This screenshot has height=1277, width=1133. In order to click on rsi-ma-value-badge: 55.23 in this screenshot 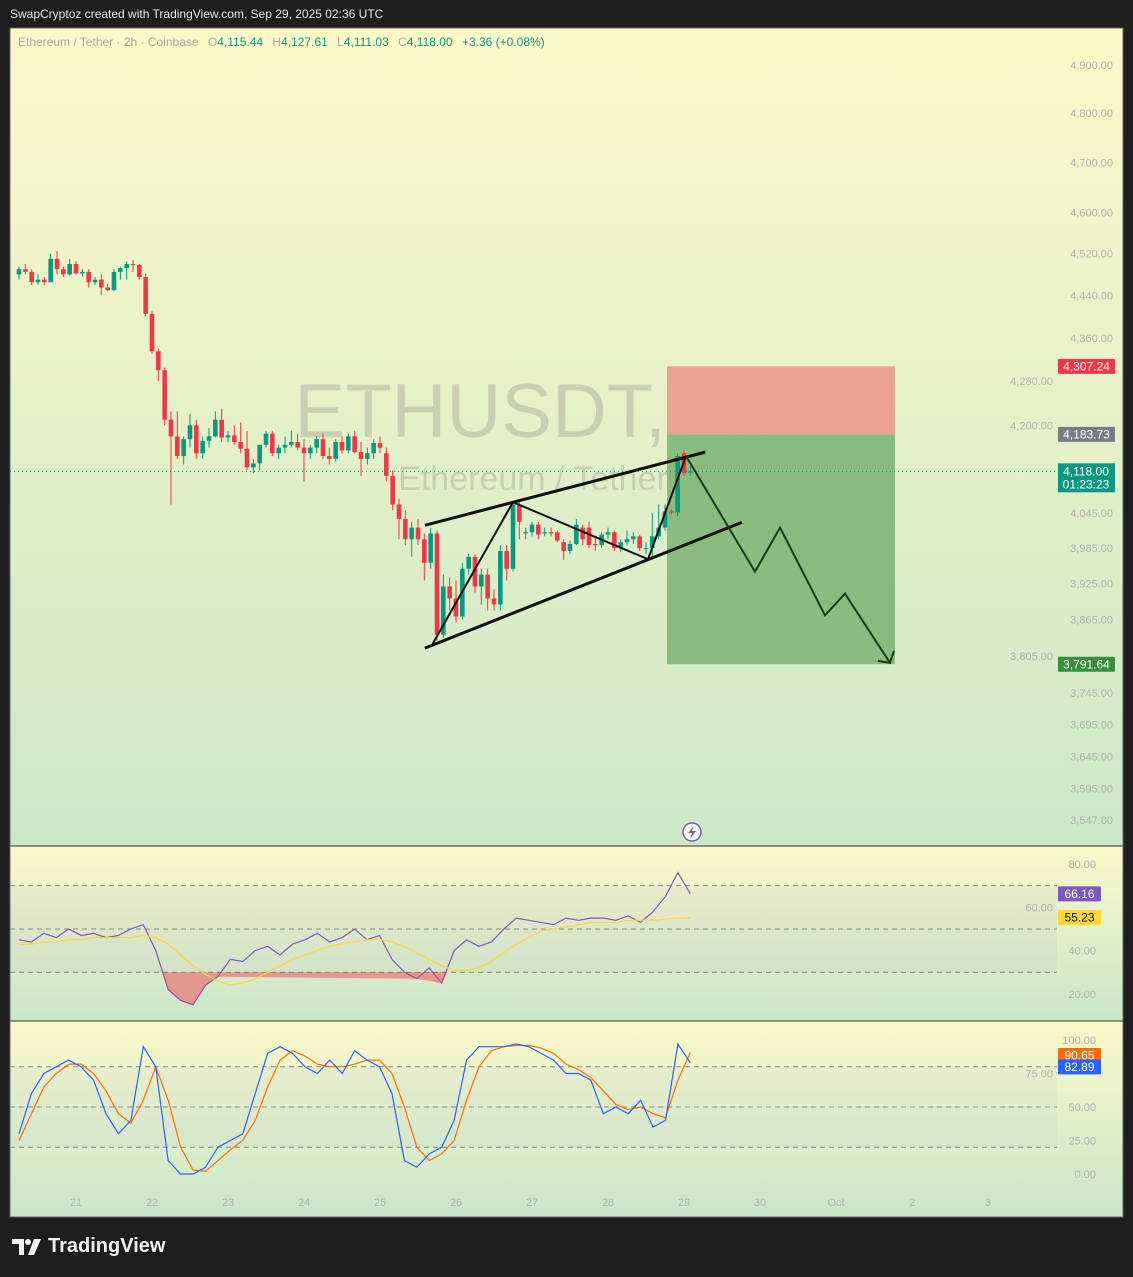, I will do `click(1079, 918)`.